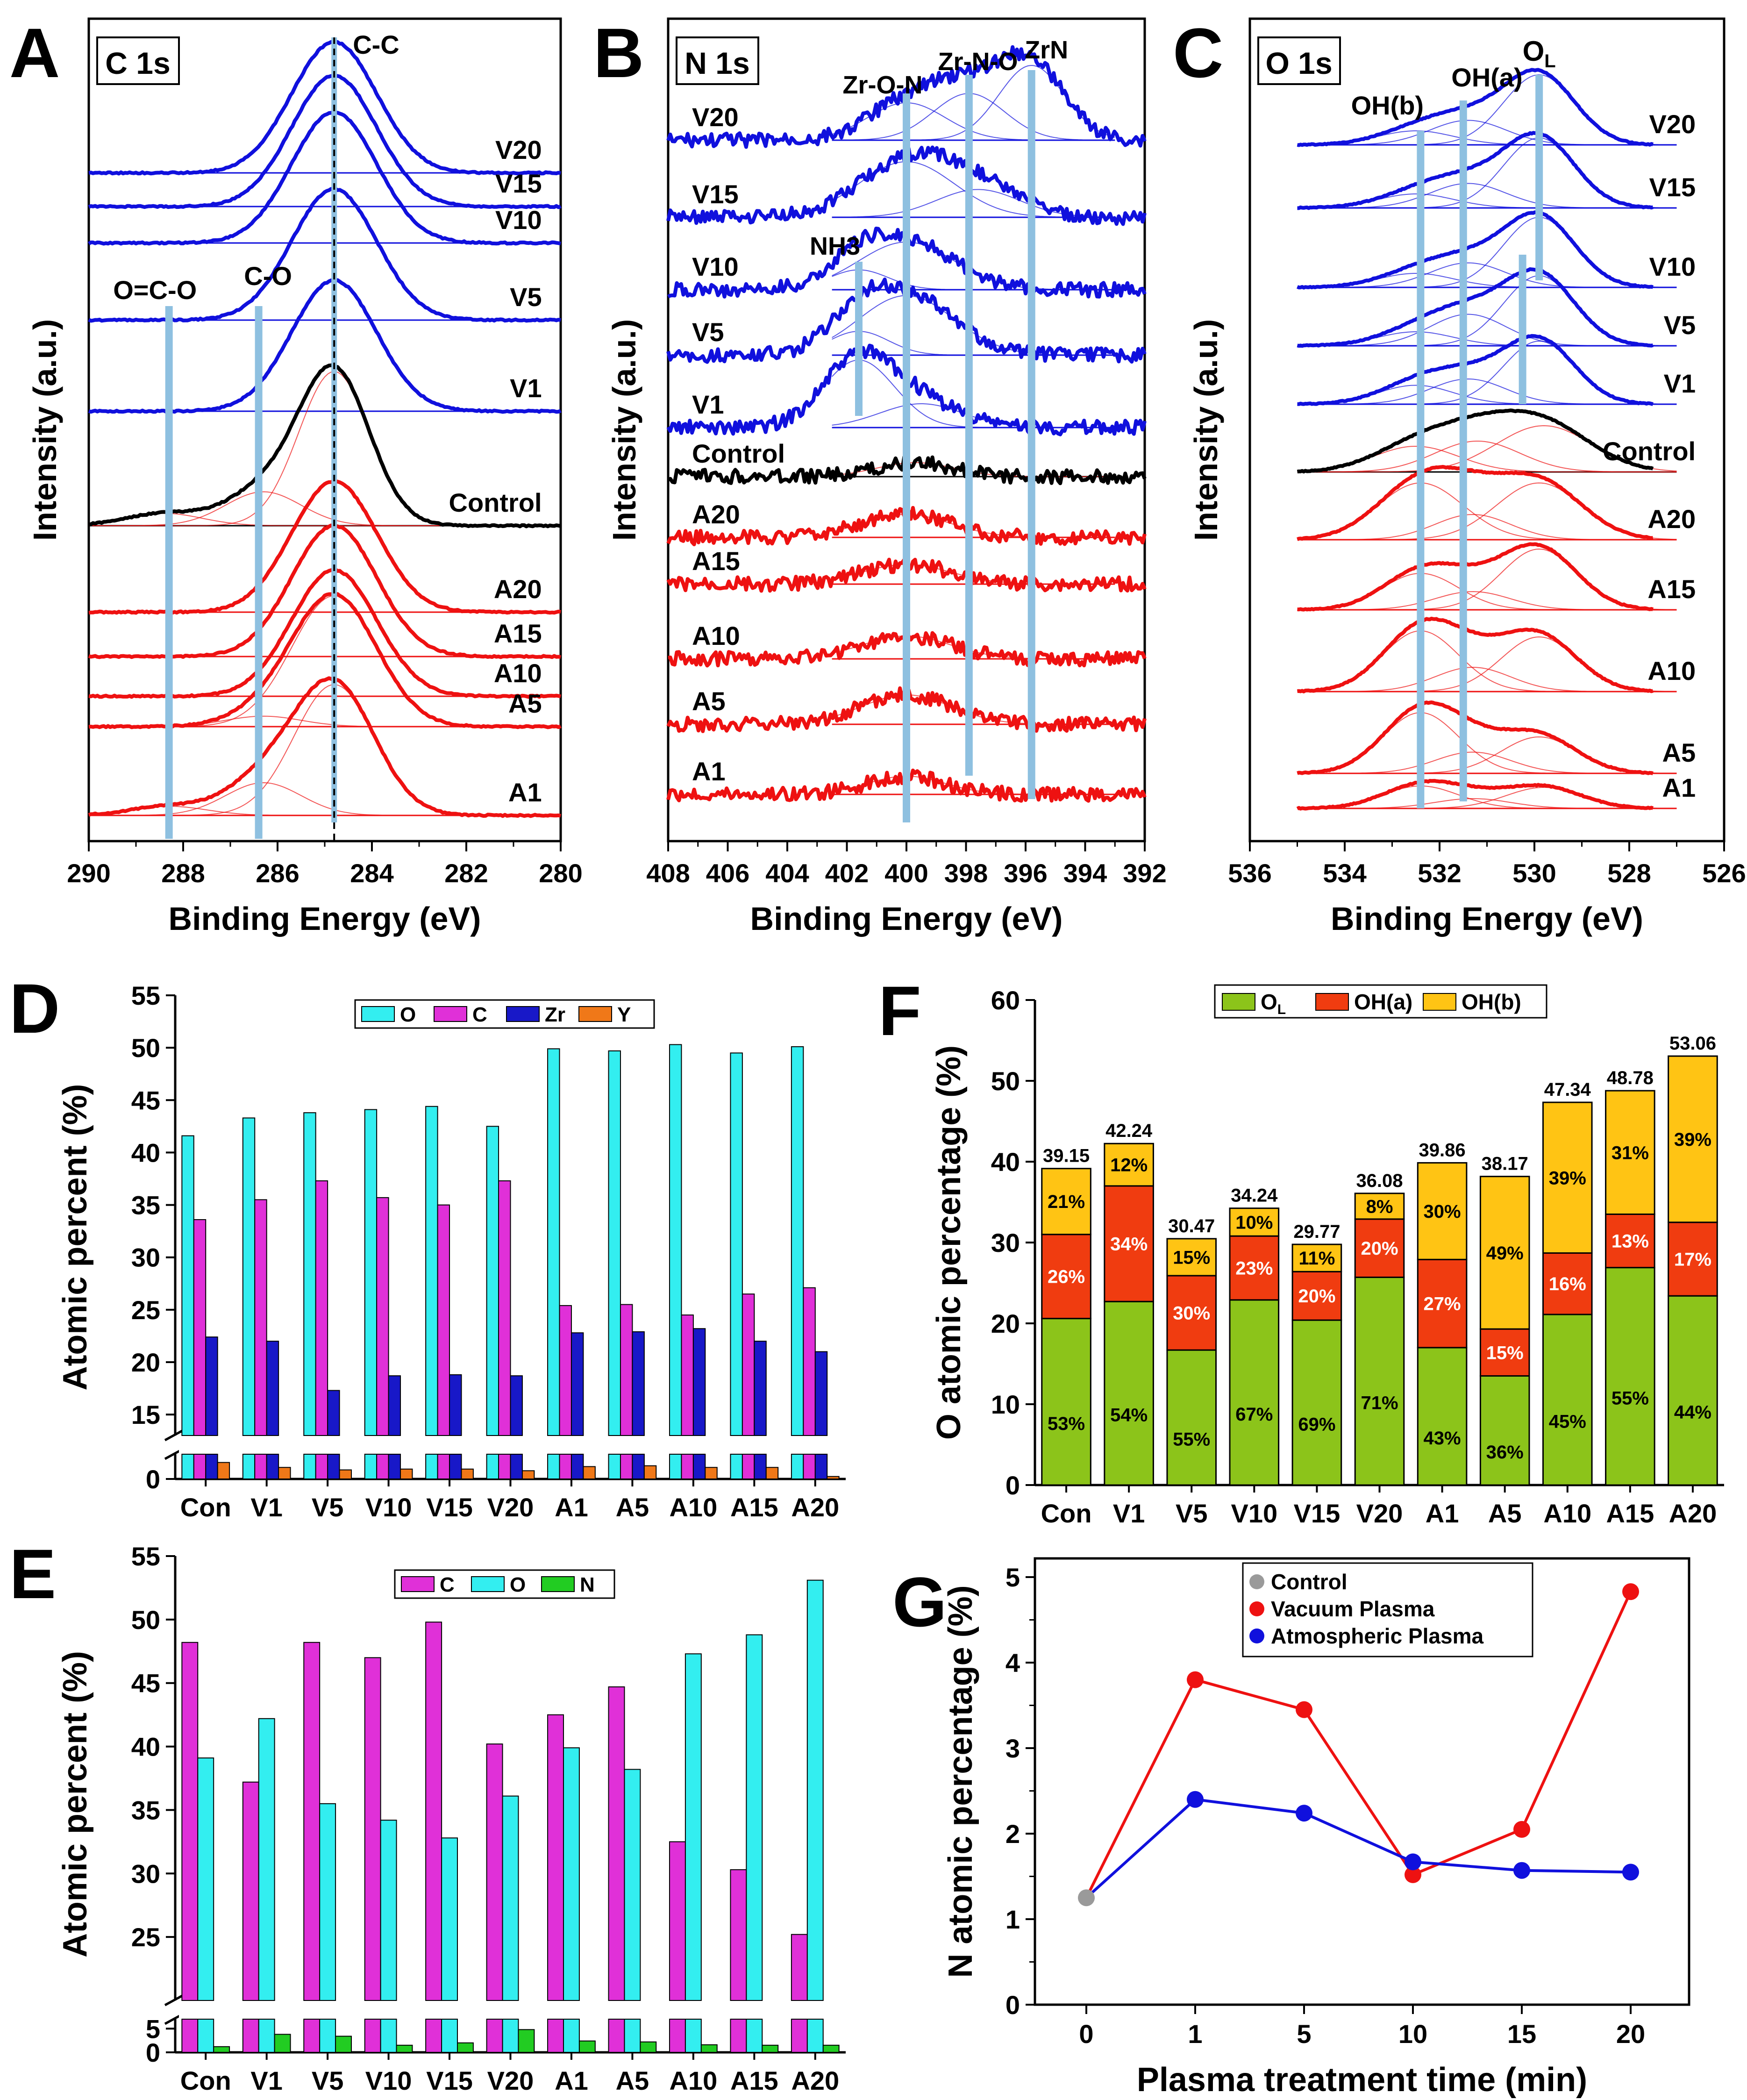  What do you see at coordinates (75, 1237) in the screenshot?
I see `y-axis-label: Atomic percent (%)` at bounding box center [75, 1237].